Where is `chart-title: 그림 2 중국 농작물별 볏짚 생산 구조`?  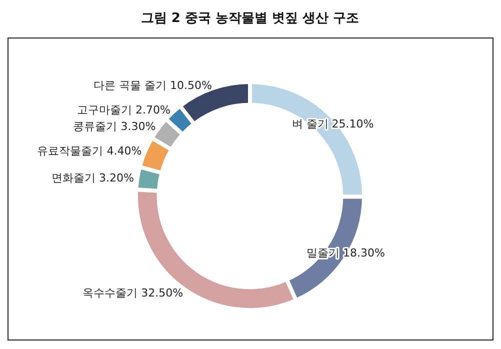
chart-title: 그림 2 중국 농작물별 볏짚 생산 구조 is located at coordinates (250, 18).